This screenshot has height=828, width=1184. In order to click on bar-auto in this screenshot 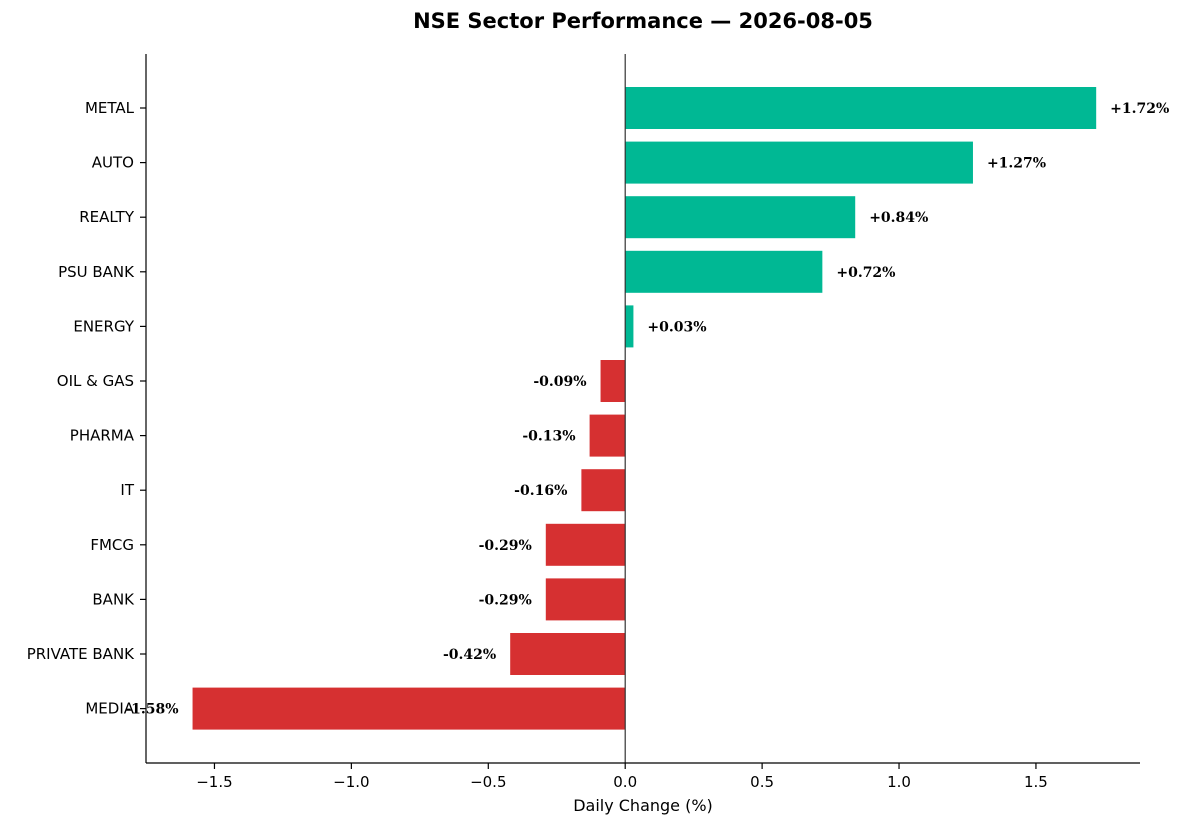, I will do `click(799, 162)`.